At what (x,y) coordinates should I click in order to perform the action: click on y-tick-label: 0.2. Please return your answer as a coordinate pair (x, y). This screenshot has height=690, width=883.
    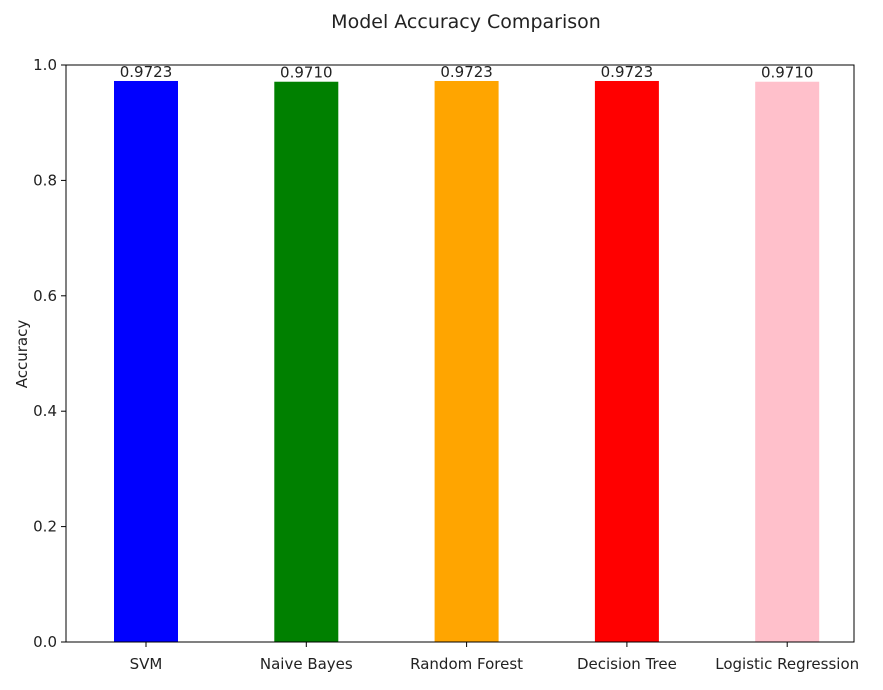
    Looking at the image, I should click on (45, 527).